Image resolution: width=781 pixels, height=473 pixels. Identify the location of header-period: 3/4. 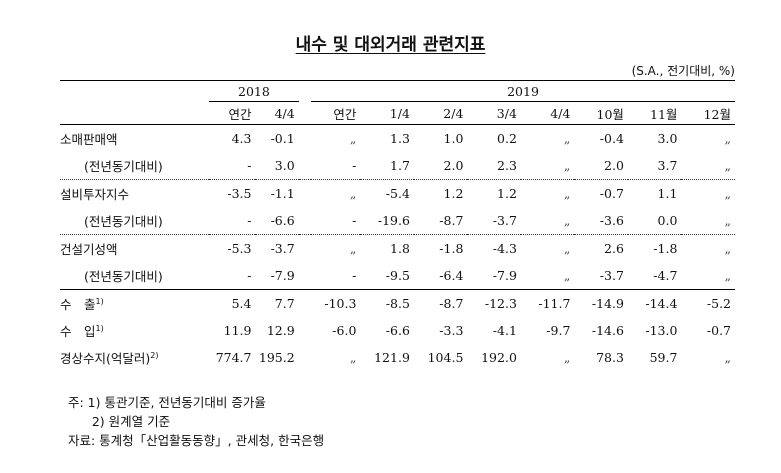
(494, 113).